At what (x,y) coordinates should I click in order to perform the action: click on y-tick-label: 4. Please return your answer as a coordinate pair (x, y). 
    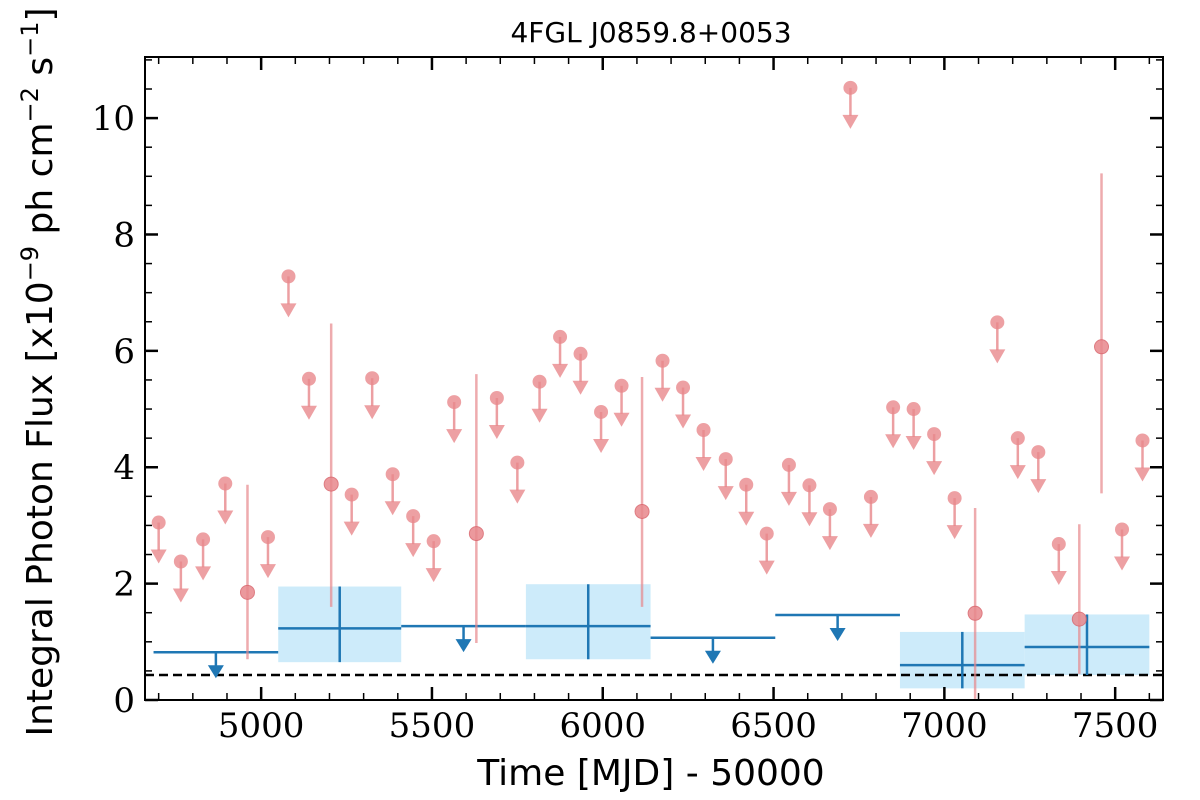
    Looking at the image, I should click on (124, 468).